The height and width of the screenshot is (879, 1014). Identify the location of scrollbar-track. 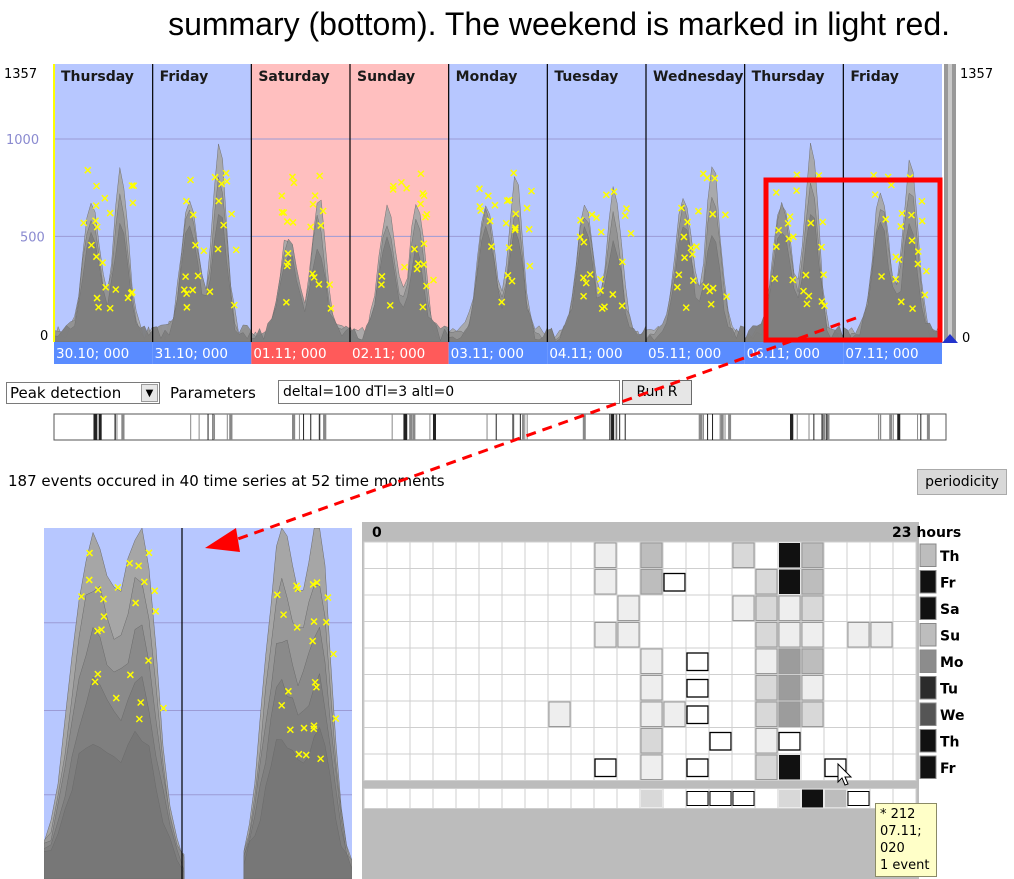
(950, 203).